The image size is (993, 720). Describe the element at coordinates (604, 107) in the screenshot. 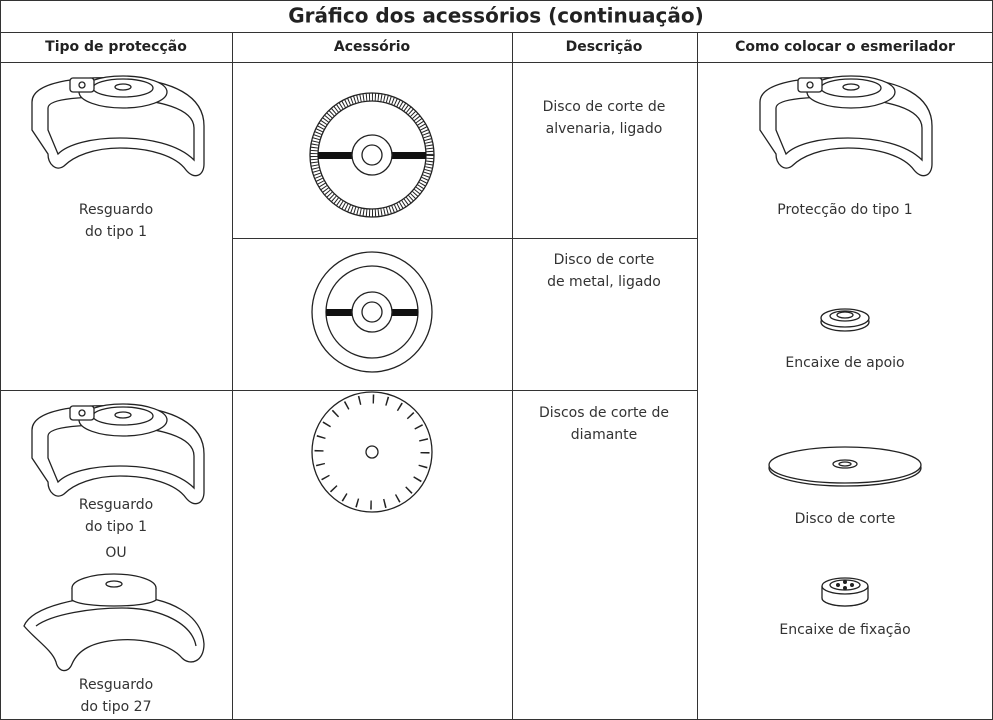

I see `description: Disco de corte de` at that location.